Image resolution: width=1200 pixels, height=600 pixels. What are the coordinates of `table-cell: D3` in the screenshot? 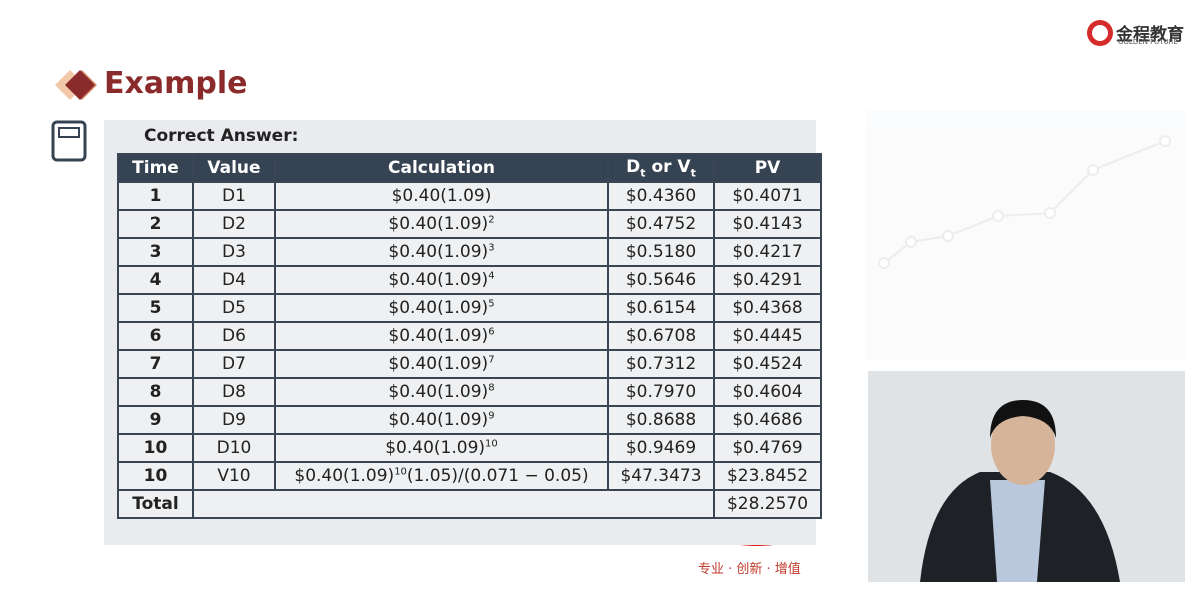 It's located at (234, 252).